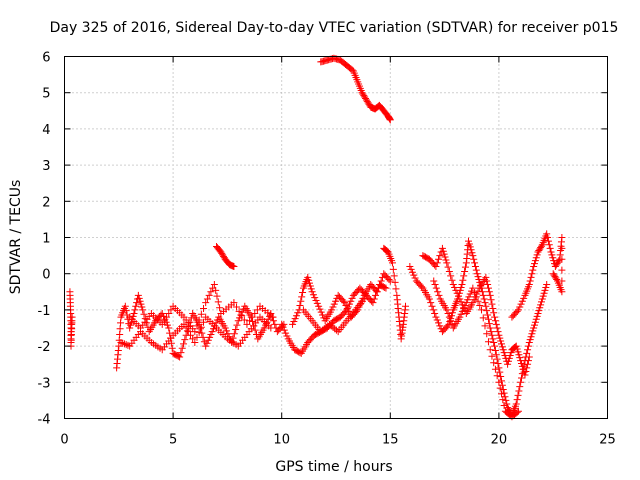 This screenshot has height=480, width=640. What do you see at coordinates (607, 440) in the screenshot?
I see `x-tick-label: 25` at bounding box center [607, 440].